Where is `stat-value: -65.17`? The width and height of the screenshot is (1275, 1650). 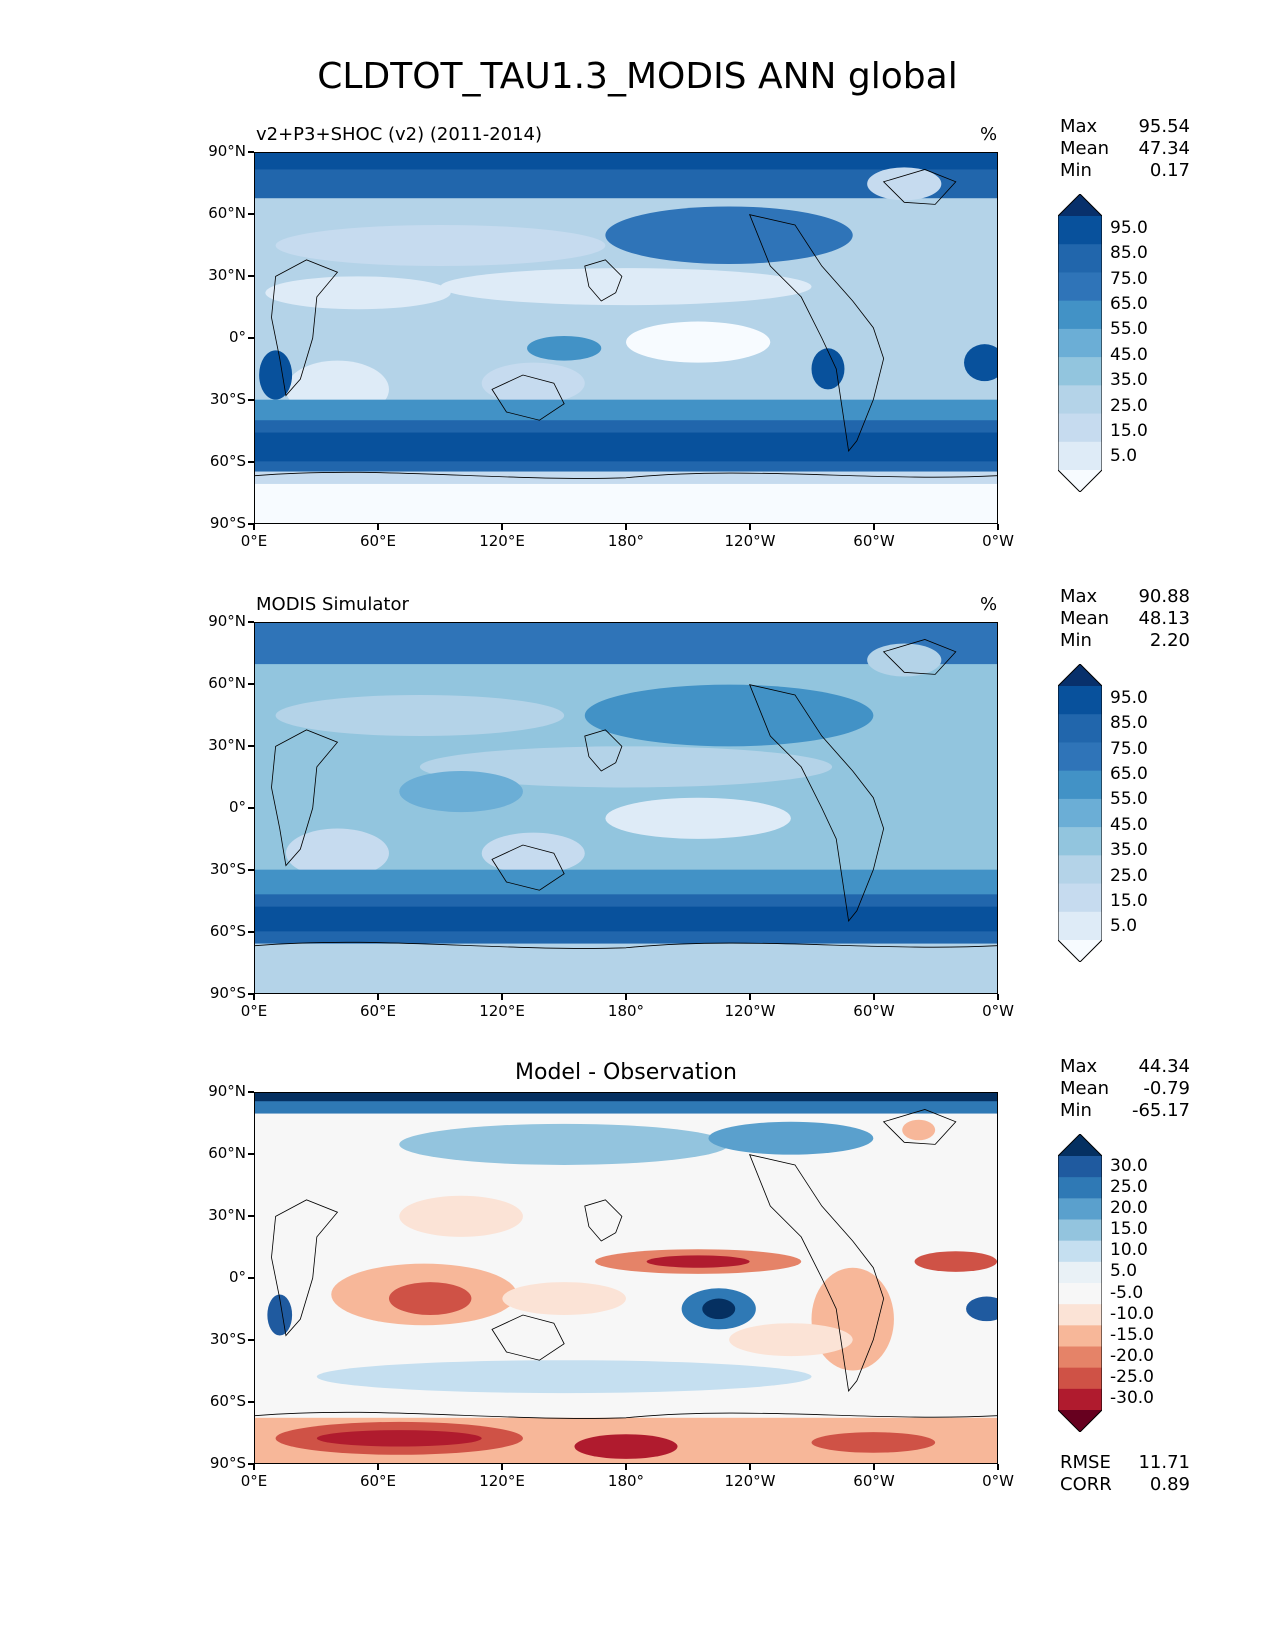
stat-value: -65.17 is located at coordinates (1160, 1110).